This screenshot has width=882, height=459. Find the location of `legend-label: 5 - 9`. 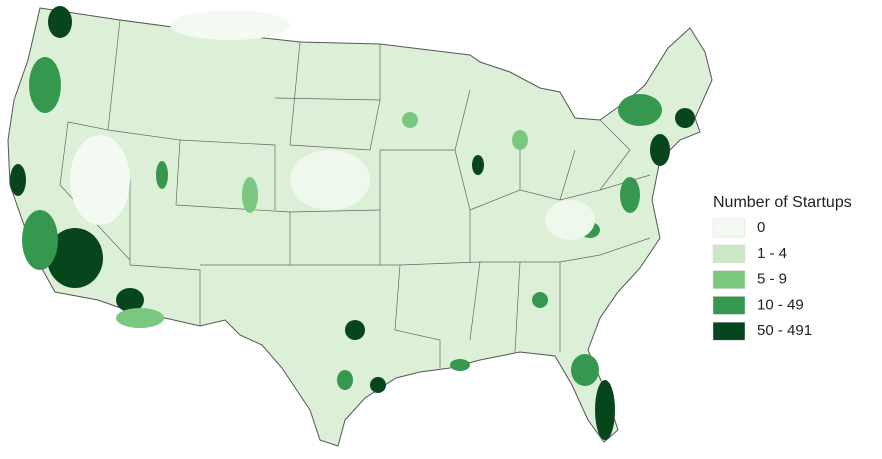

legend-label: 5 - 9 is located at coordinates (772, 279).